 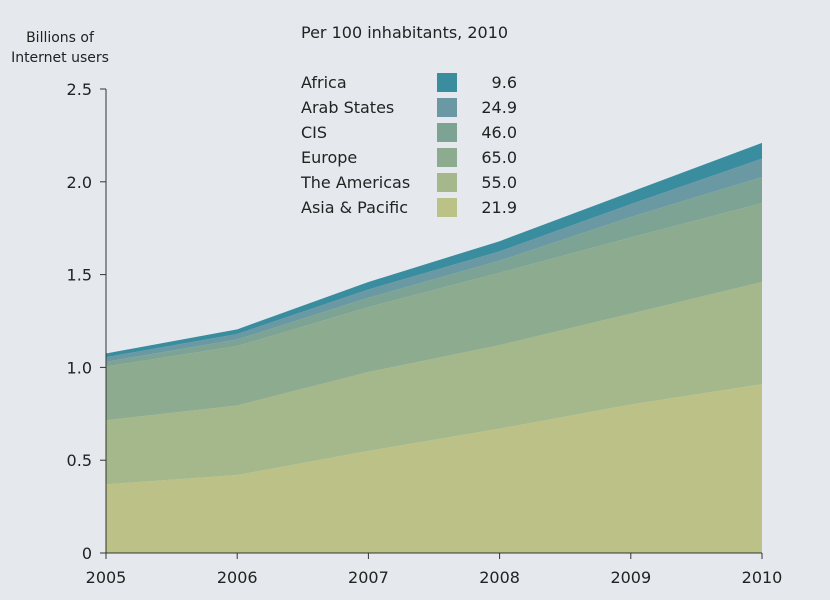 I want to click on x-tick-label: 2009, so click(x=630, y=577).